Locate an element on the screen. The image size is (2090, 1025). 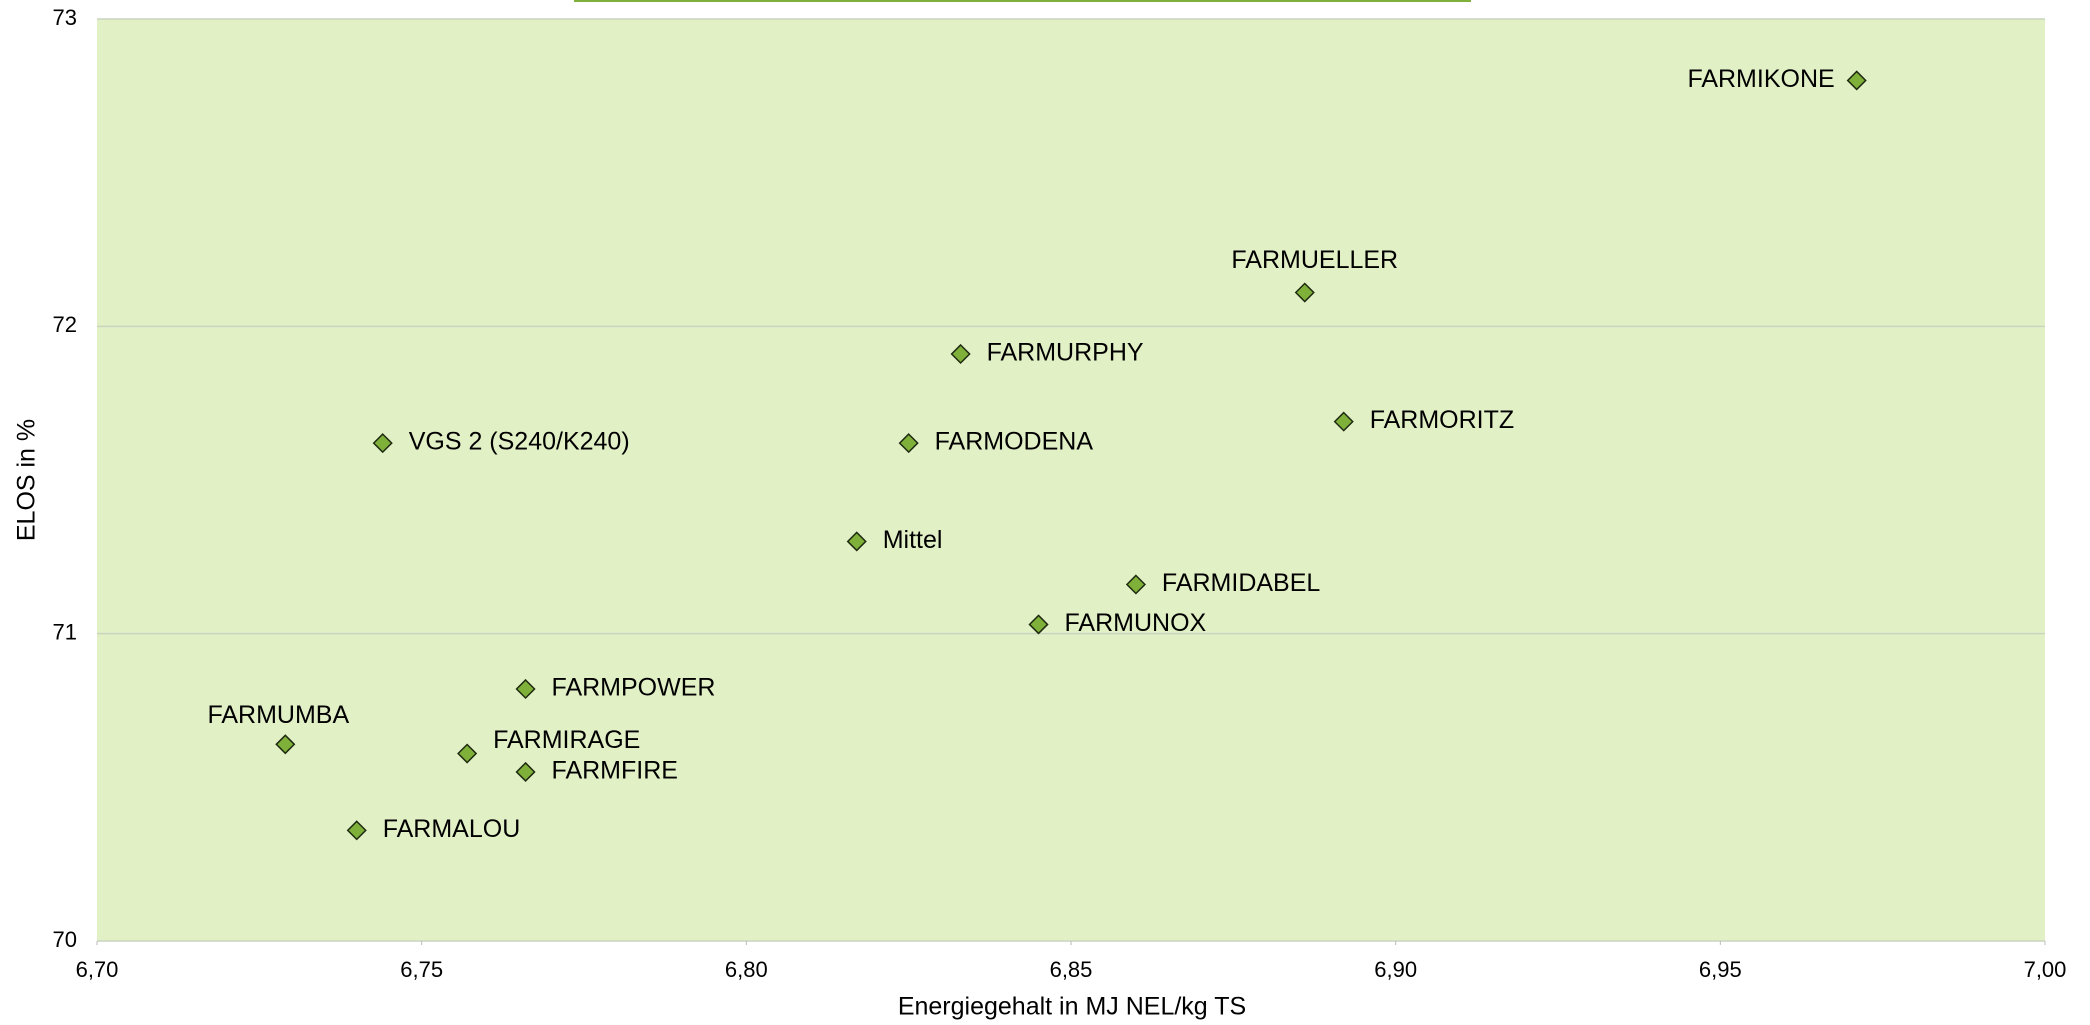
point-label: FARMIKONE is located at coordinates (1760, 79).